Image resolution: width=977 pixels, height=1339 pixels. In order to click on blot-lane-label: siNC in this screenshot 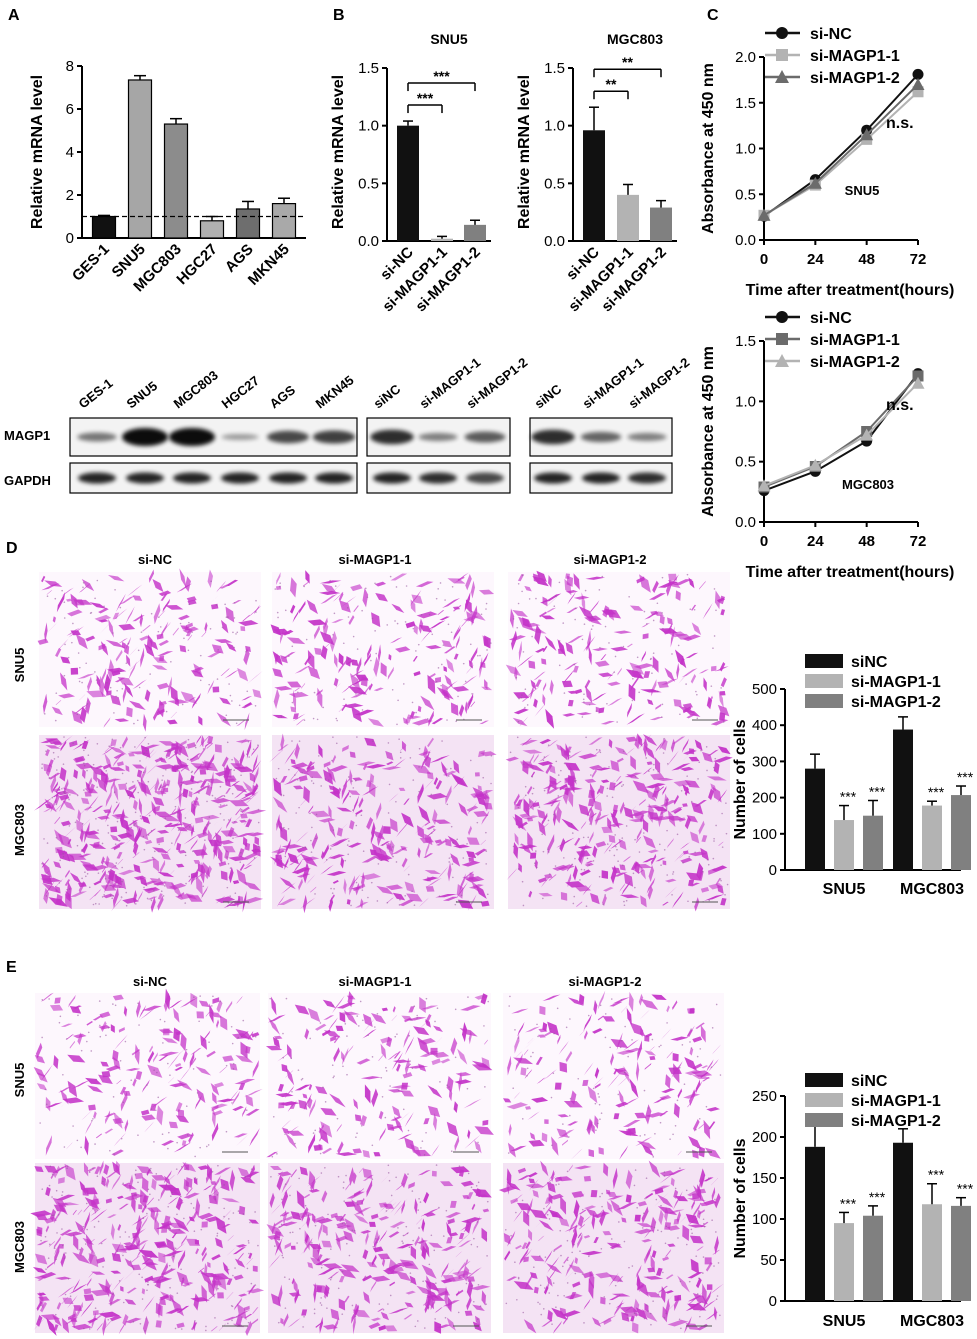, I will do `click(548, 396)`.